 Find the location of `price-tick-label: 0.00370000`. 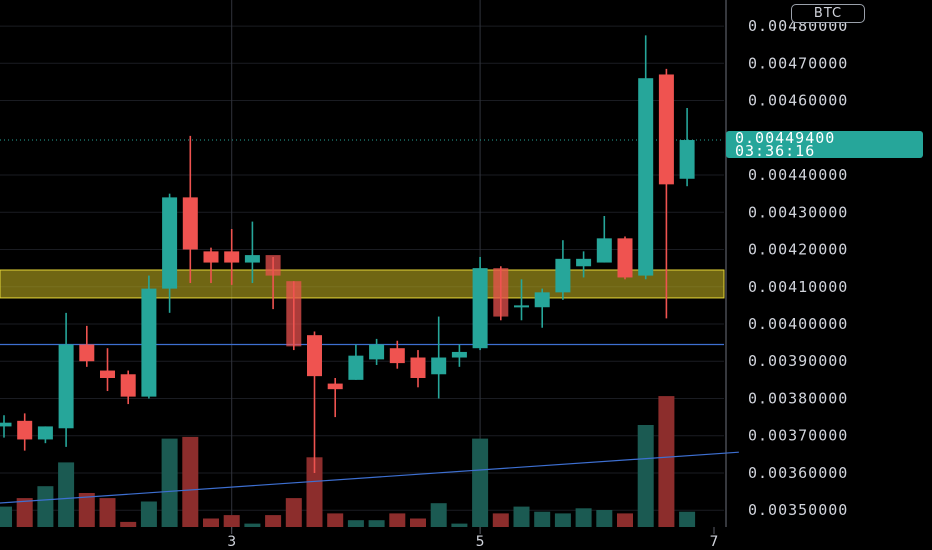

price-tick-label: 0.00370000 is located at coordinates (798, 436).